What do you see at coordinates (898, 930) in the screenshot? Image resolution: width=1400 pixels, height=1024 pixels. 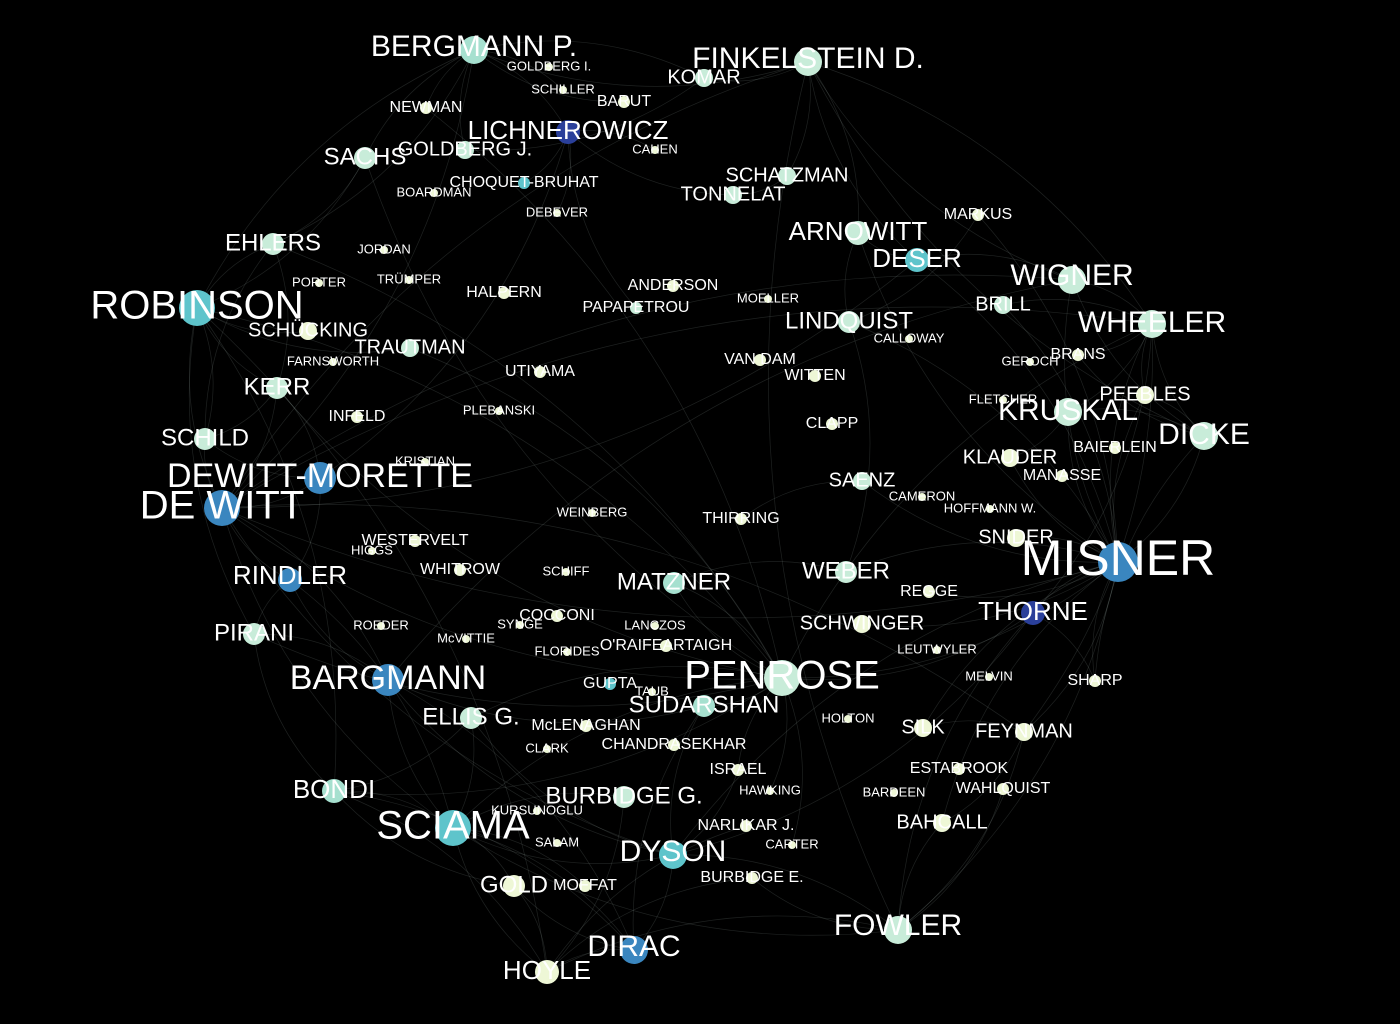 I see `node-fowler` at bounding box center [898, 930].